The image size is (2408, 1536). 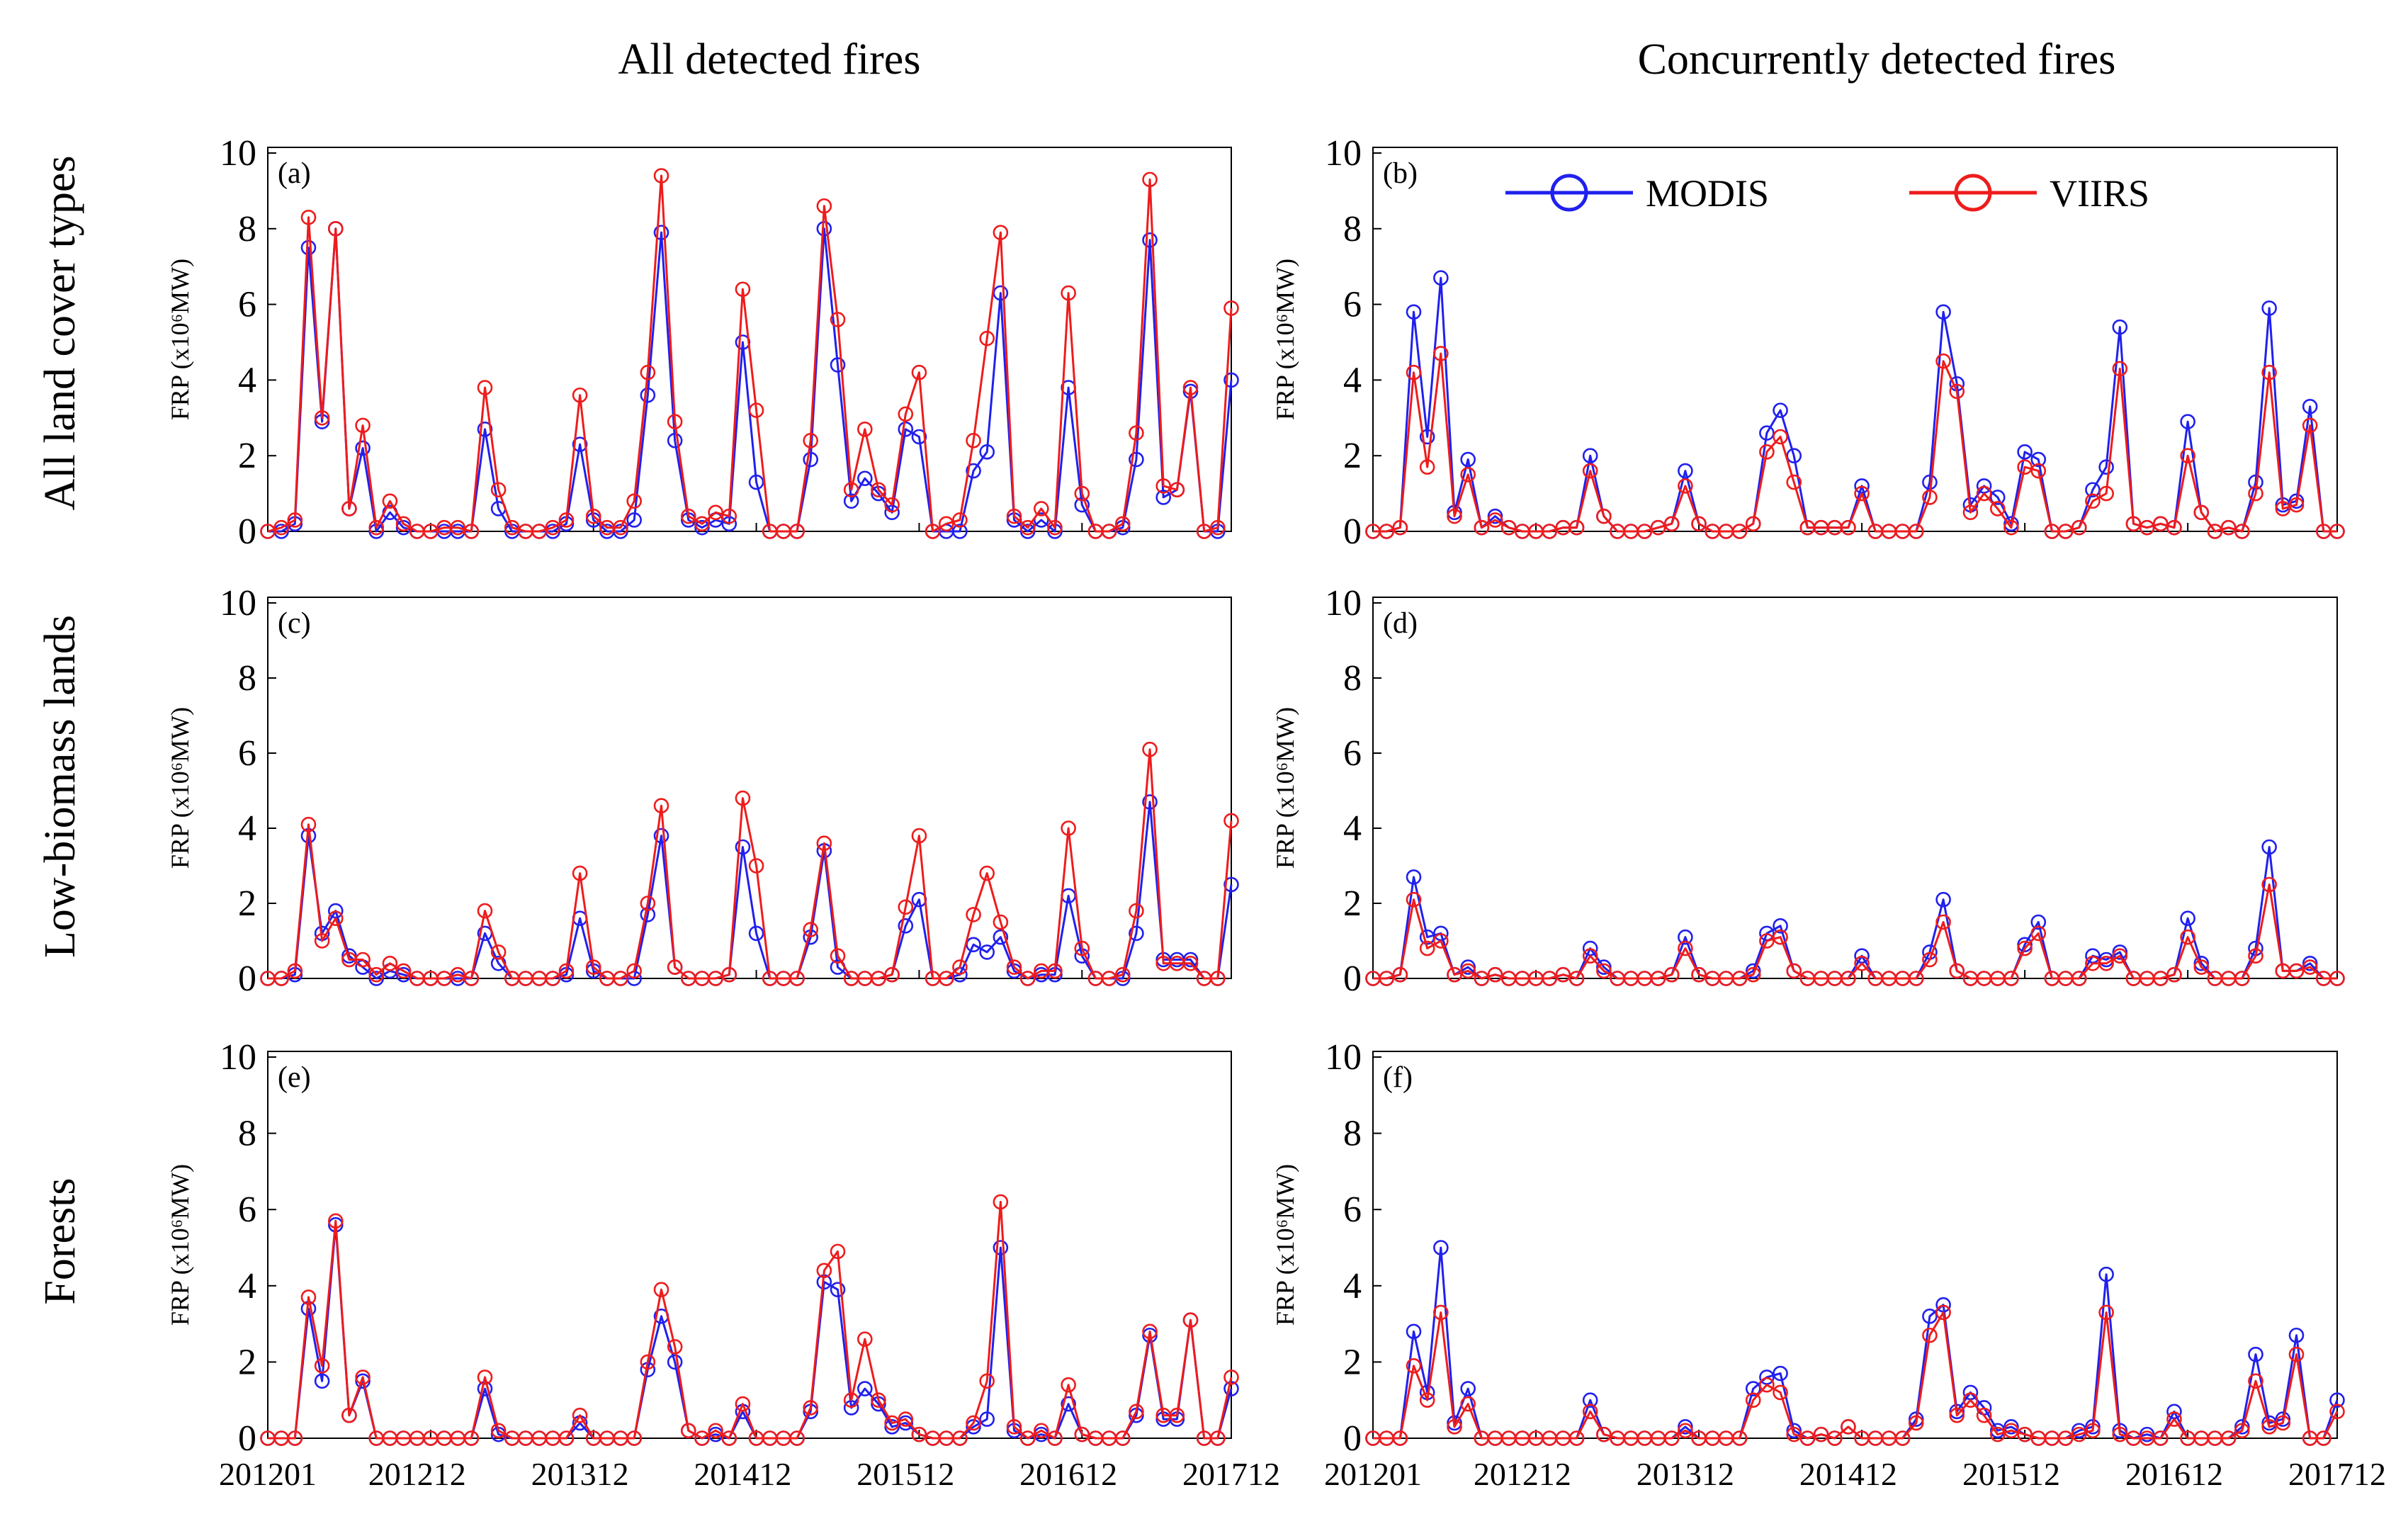 I want to click on panel-label: (d), so click(x=1400, y=623).